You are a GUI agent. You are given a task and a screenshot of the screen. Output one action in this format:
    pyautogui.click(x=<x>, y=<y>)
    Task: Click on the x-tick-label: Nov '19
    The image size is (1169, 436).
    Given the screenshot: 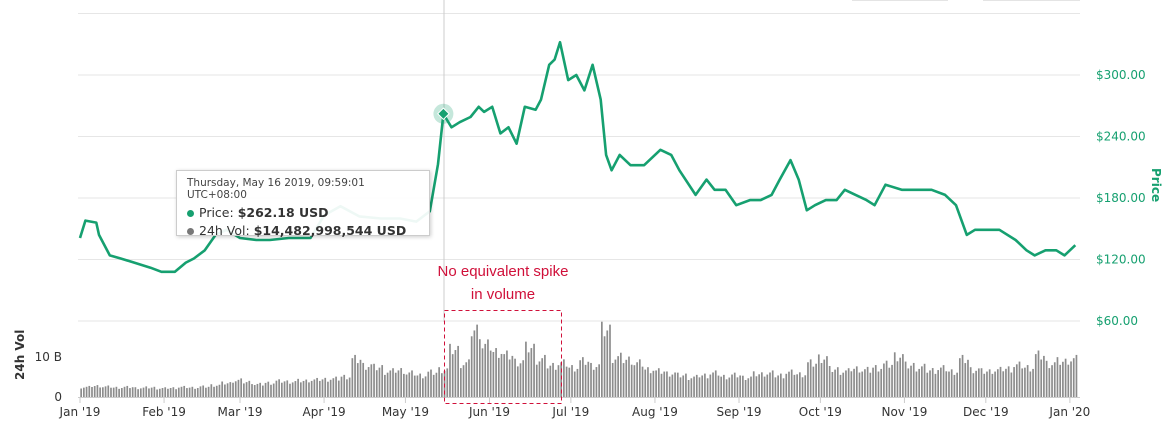 What is the action you would take?
    pyautogui.click(x=905, y=412)
    